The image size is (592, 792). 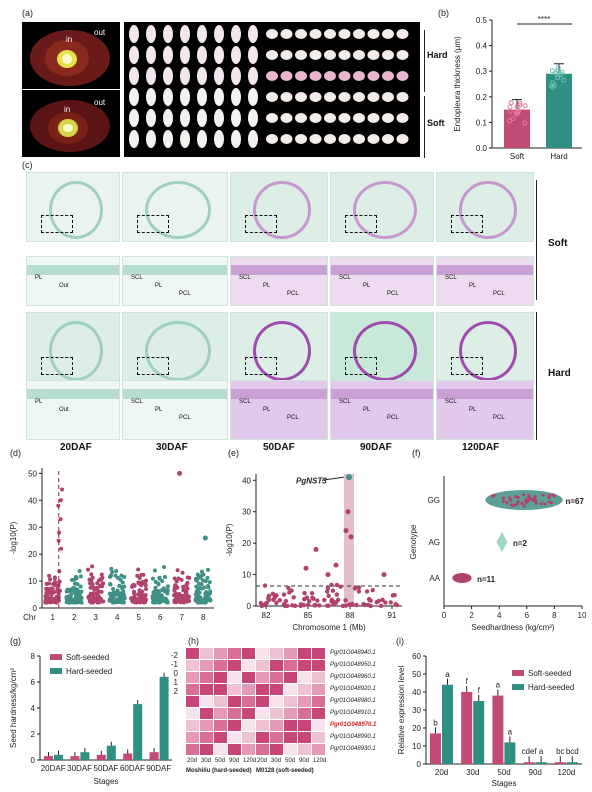 What do you see at coordinates (233, 453) in the screenshot?
I see `panel-label-e: (e)` at bounding box center [233, 453].